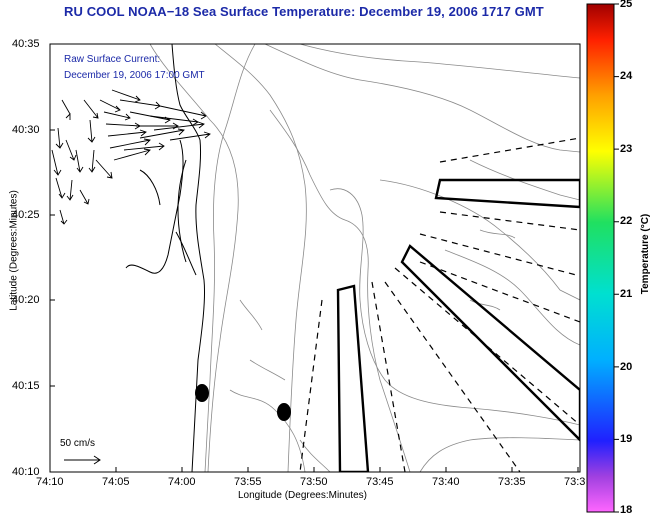 Image resolution: width=651 pixels, height=518 pixels. What do you see at coordinates (26, 300) in the screenshot?
I see `y-tick-label: 40:20` at bounding box center [26, 300].